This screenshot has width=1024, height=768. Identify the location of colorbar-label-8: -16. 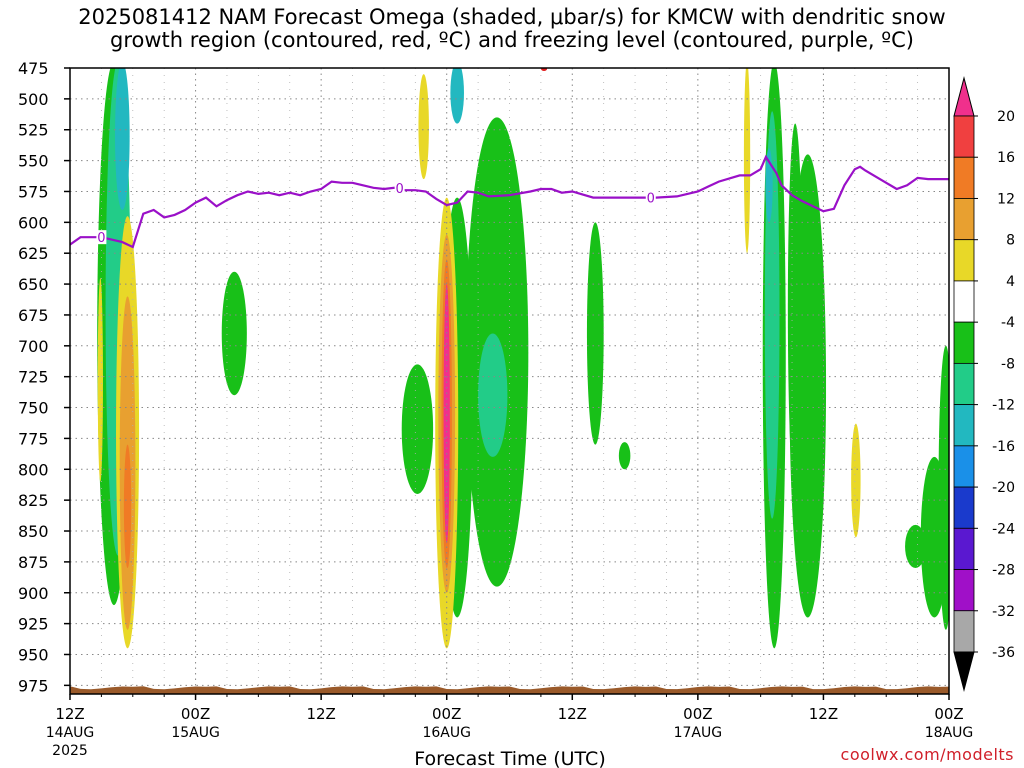
(1003, 447).